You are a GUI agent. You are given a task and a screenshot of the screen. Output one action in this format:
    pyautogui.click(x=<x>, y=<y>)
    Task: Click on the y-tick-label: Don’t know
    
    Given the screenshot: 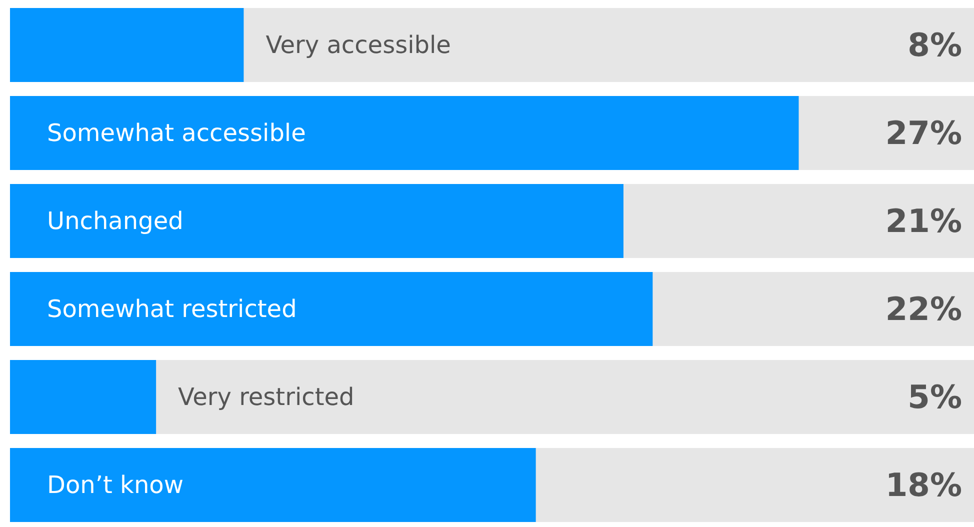 What is the action you would take?
    pyautogui.click(x=115, y=485)
    